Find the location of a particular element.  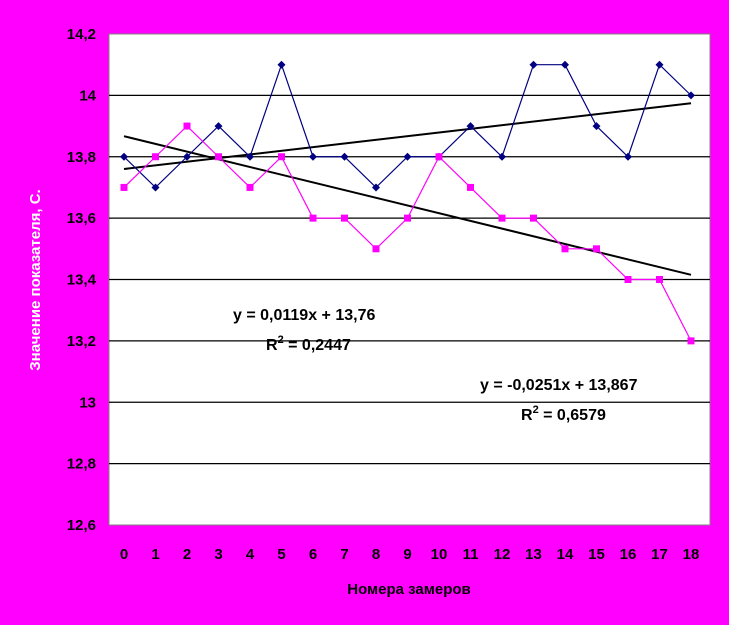

x-tick-labels: 0 1 2 3 4 5 6 7 8 9 10 11 12 13 14 15 16 17 18 is located at coordinates (410, 554).